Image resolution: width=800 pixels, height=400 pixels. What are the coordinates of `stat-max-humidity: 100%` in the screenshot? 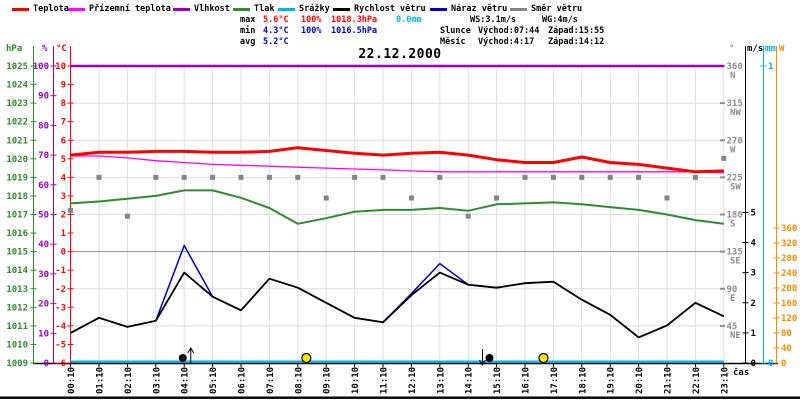 It's located at (311, 20).